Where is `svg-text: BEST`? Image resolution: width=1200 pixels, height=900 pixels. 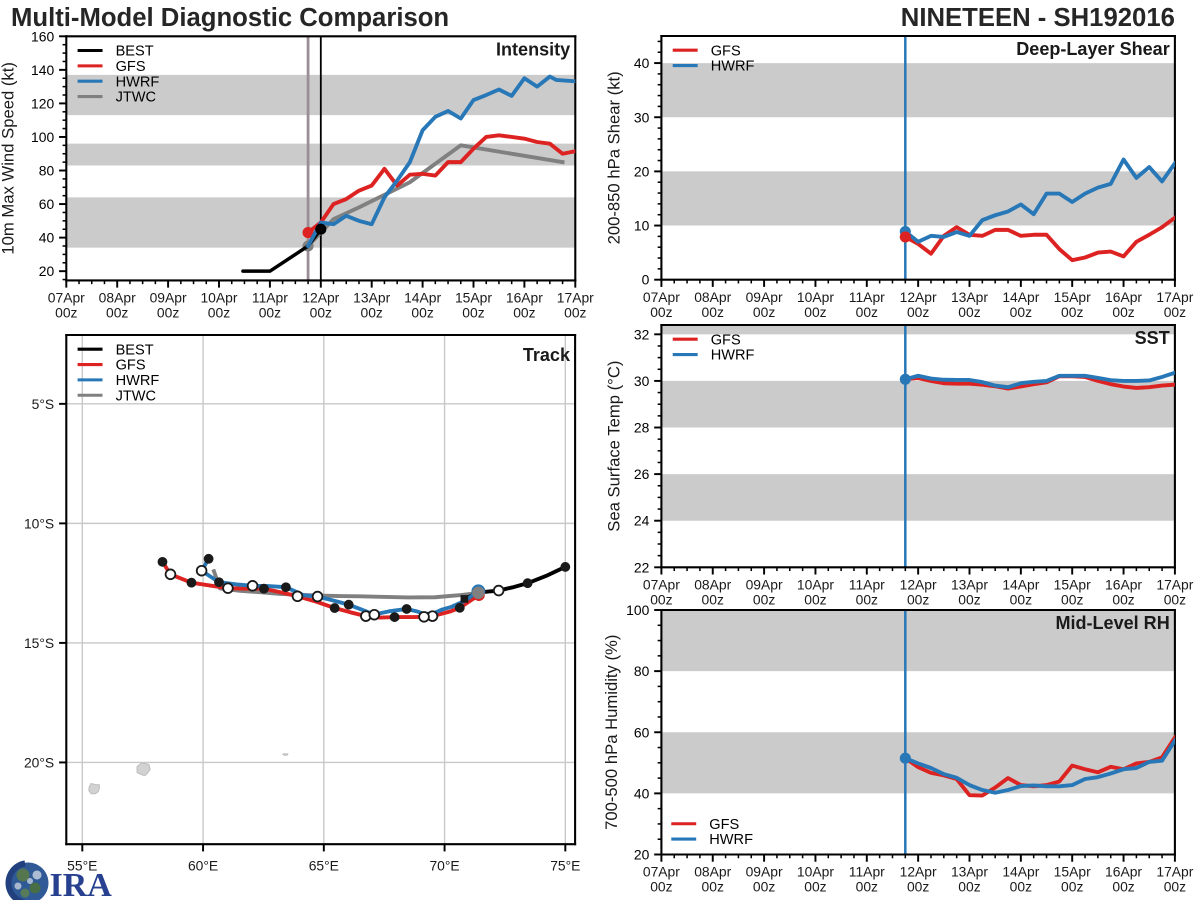
svg-text: BEST is located at coordinates (135, 350).